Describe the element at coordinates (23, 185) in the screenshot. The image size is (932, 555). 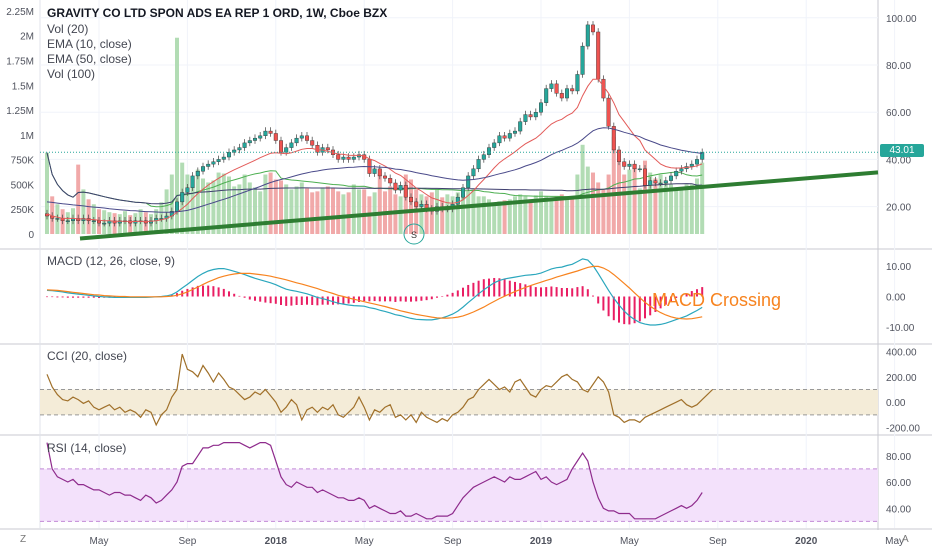
I see `volume-axis-label: 500K` at that location.